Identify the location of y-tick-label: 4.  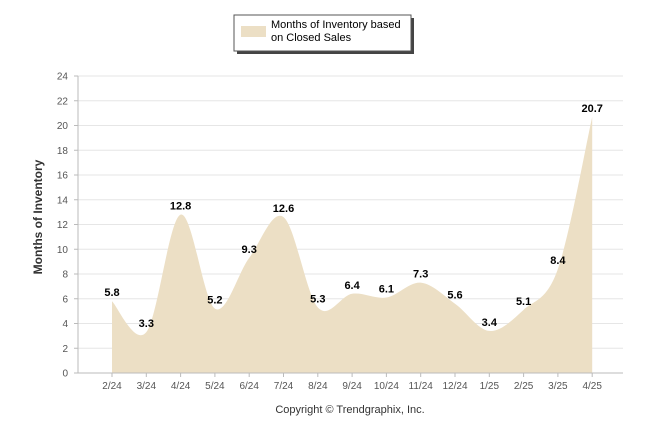
(65, 324).